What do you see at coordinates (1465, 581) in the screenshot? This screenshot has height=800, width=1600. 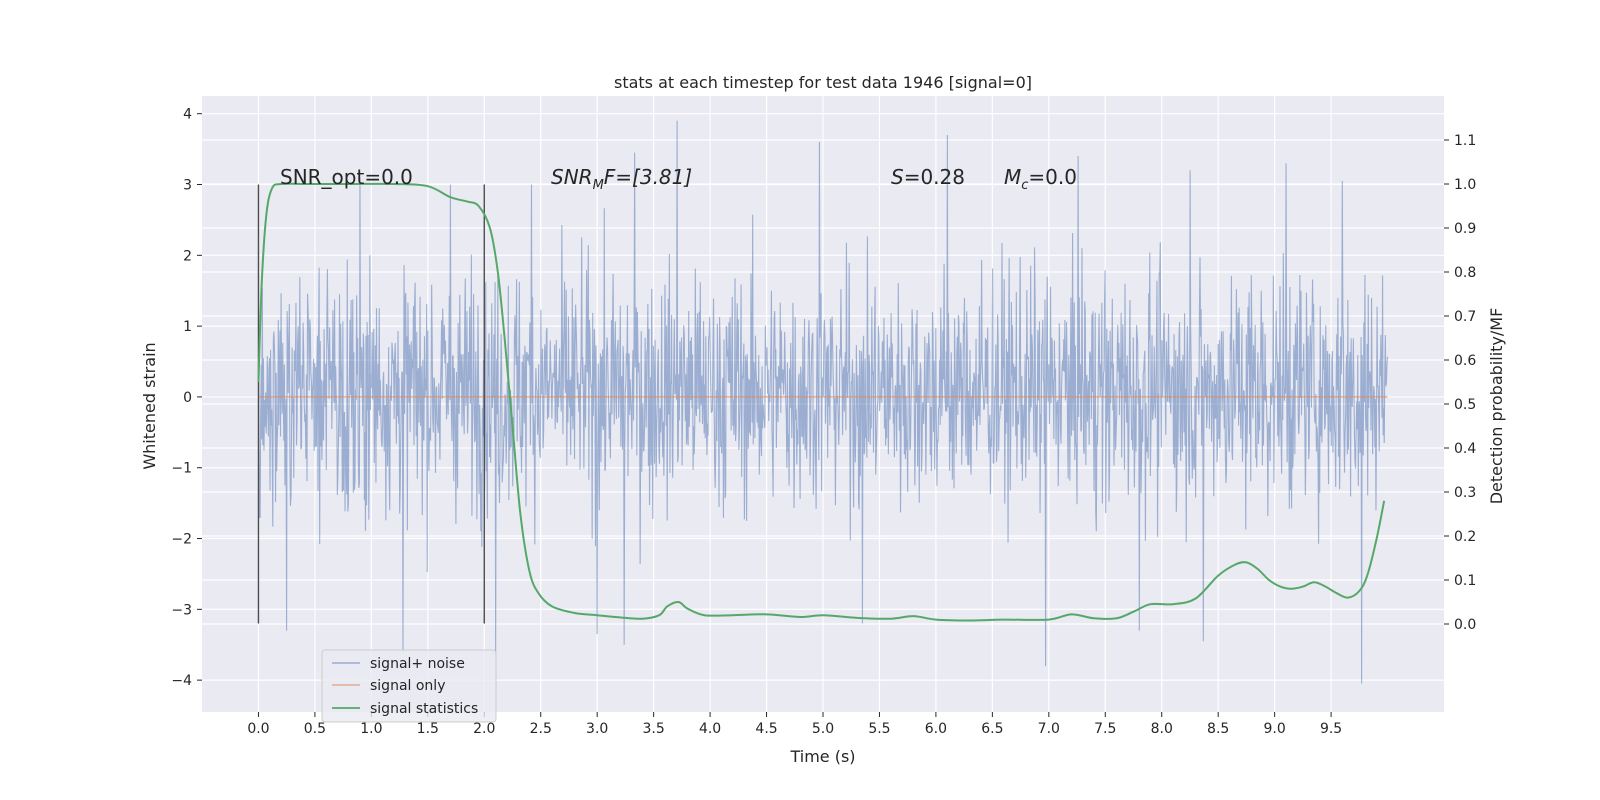 I see `y2-tick-label: 0.1` at bounding box center [1465, 581].